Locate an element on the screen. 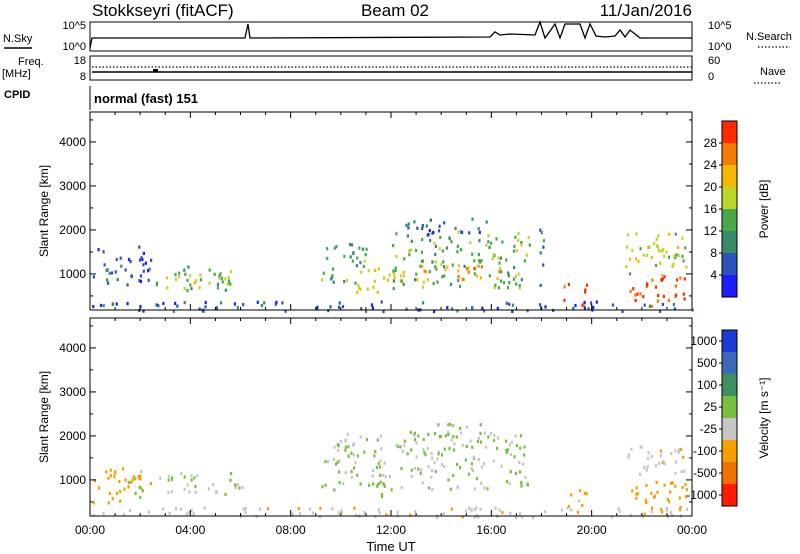  power-colorbar-label: 28 is located at coordinates (711, 143).